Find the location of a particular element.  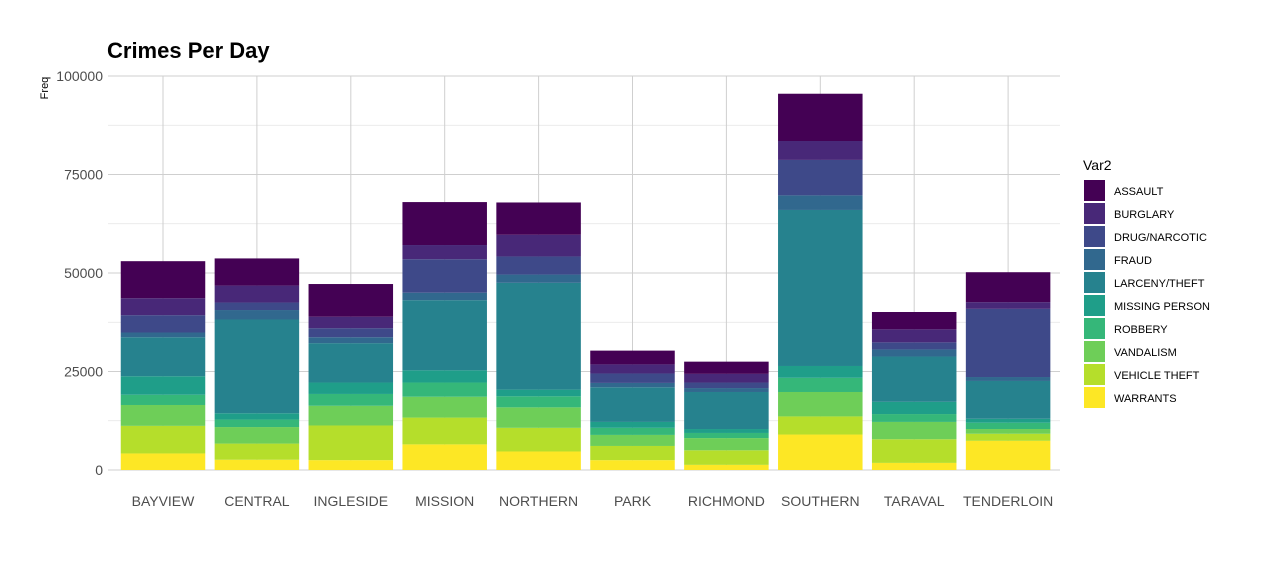

y-tick-label: 0 is located at coordinates (99, 470).